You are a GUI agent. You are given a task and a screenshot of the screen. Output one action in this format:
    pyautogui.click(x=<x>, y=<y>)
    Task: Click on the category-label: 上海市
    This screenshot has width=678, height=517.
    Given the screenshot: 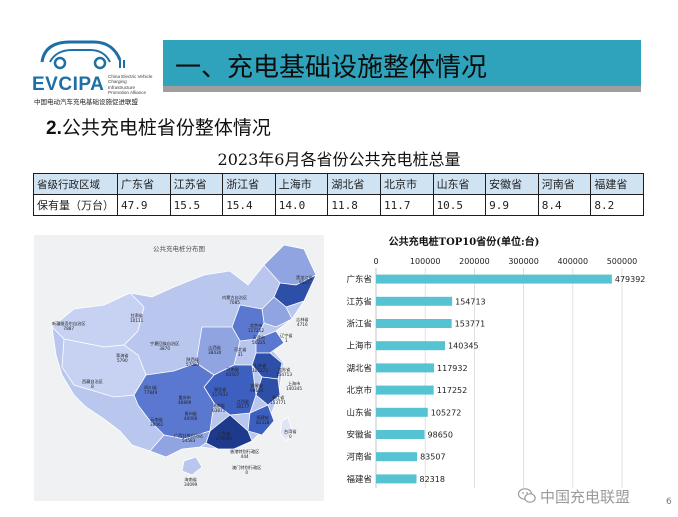 What is the action you would take?
    pyautogui.click(x=359, y=346)
    